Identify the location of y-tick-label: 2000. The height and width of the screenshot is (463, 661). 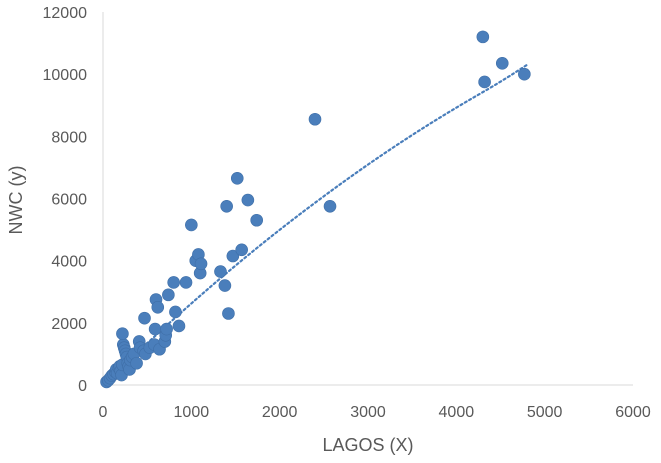
(69, 324).